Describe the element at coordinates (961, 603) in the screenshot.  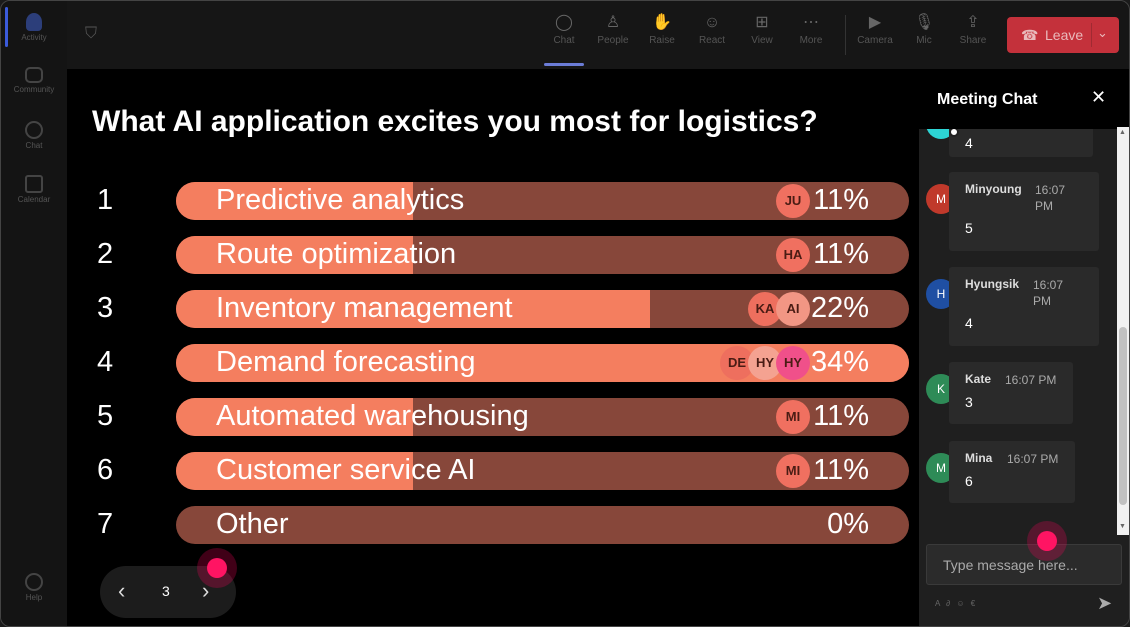
I see `emoji-icon: ☺` at that location.